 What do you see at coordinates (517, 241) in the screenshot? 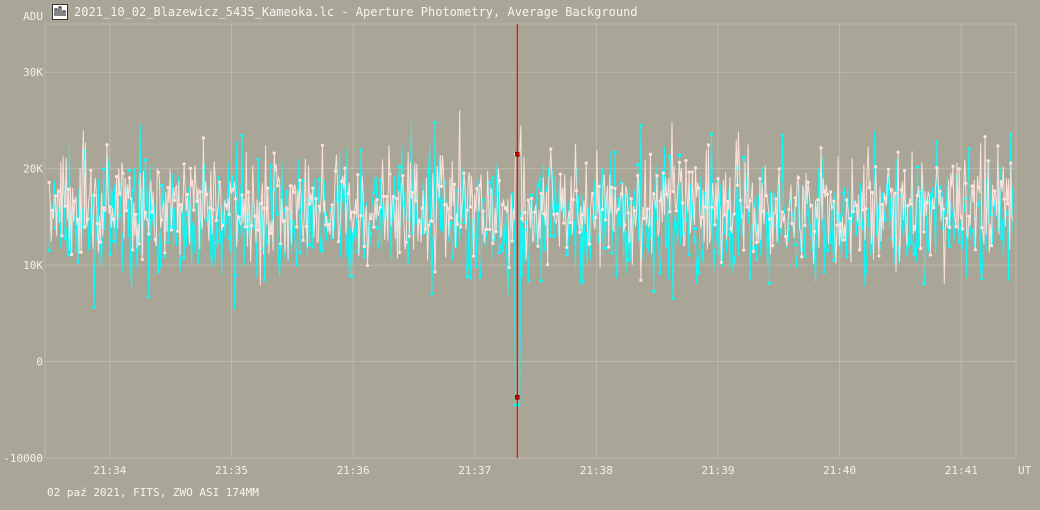
I see `time-cursor` at bounding box center [517, 241].